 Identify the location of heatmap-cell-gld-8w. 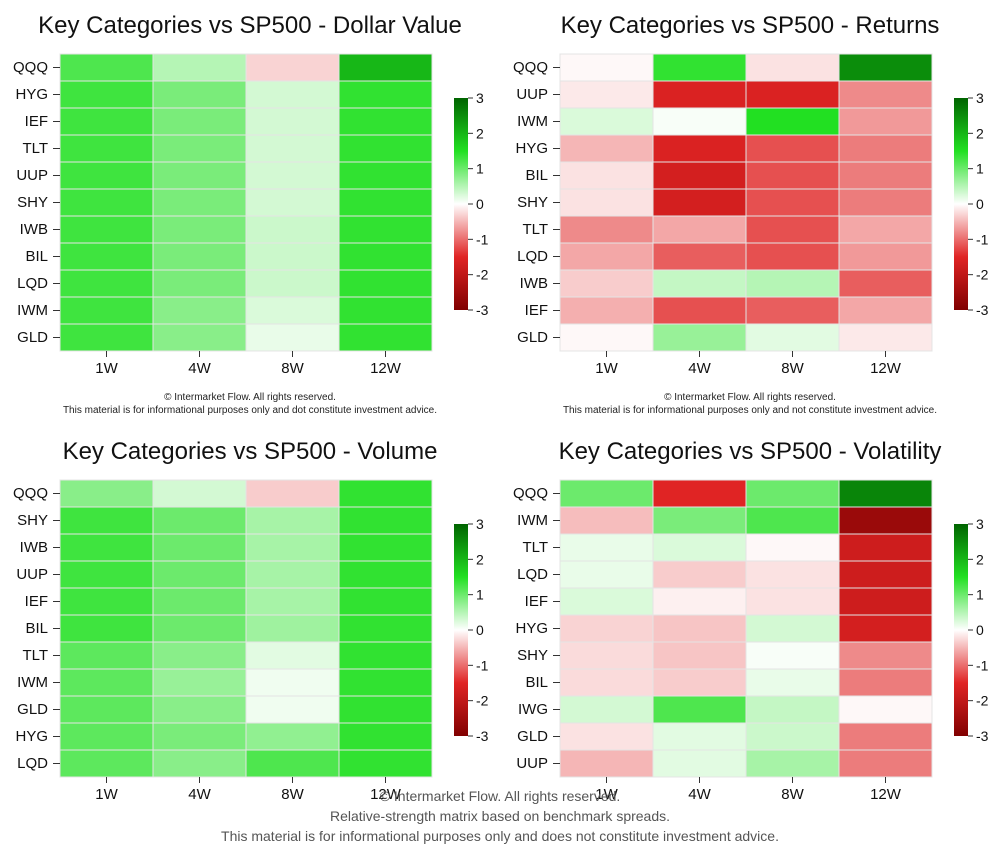
(292, 337).